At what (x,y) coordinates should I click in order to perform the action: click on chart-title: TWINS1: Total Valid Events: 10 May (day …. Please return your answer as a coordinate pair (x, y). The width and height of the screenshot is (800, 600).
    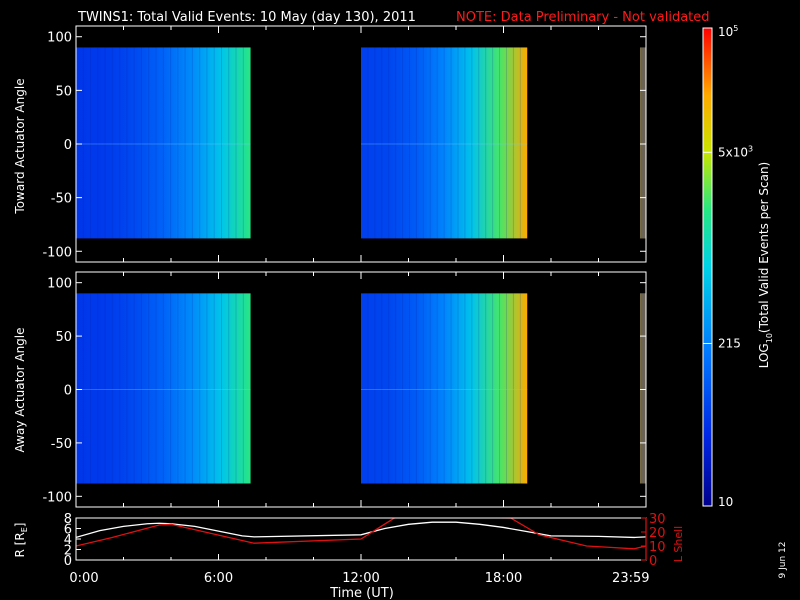
    Looking at the image, I should click on (246, 17).